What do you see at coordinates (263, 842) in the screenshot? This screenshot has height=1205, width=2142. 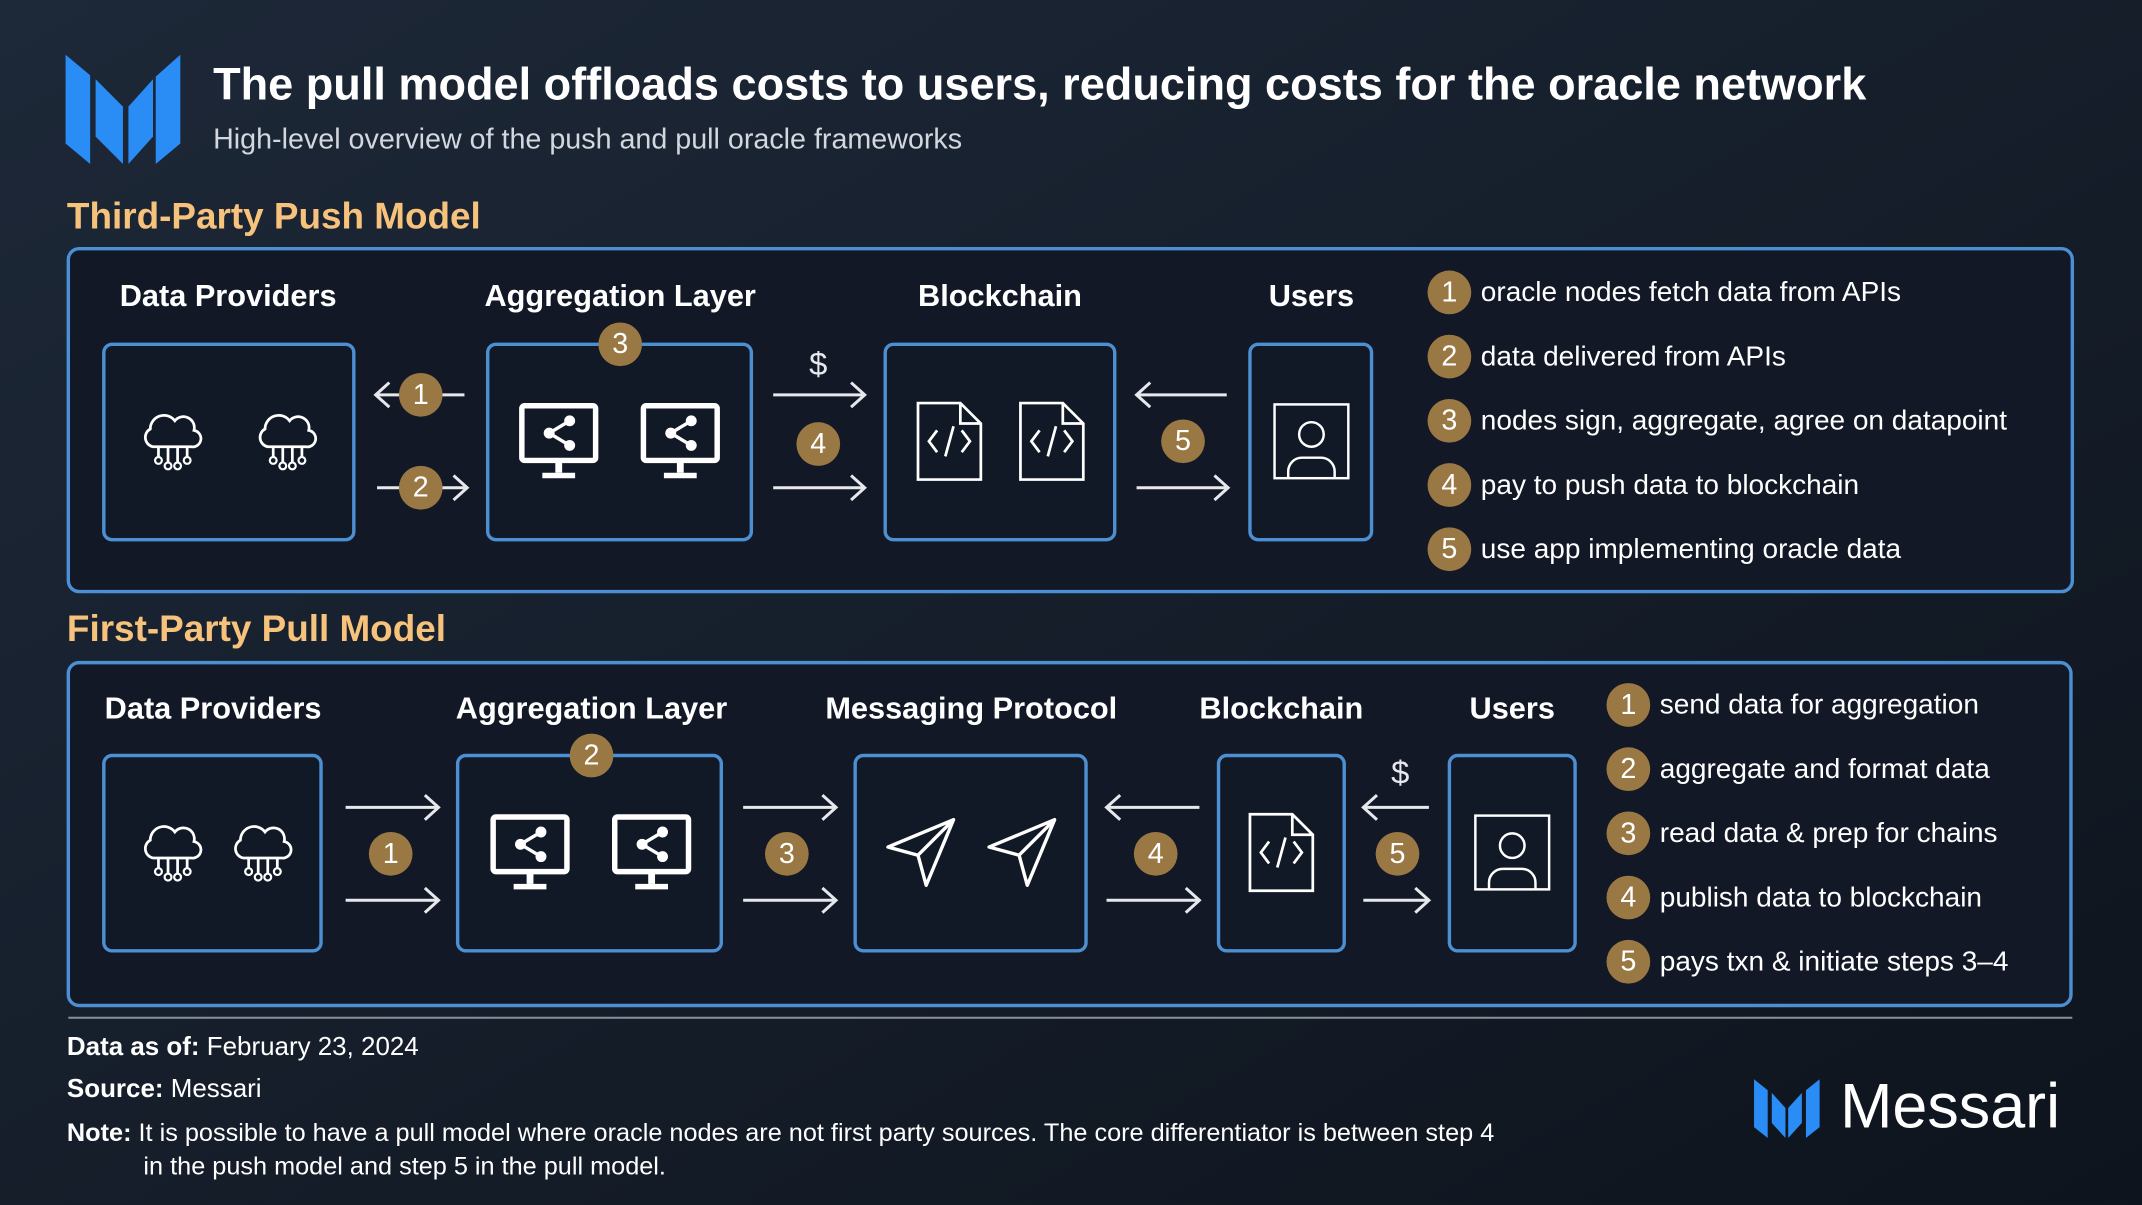 I see `cloud` at bounding box center [263, 842].